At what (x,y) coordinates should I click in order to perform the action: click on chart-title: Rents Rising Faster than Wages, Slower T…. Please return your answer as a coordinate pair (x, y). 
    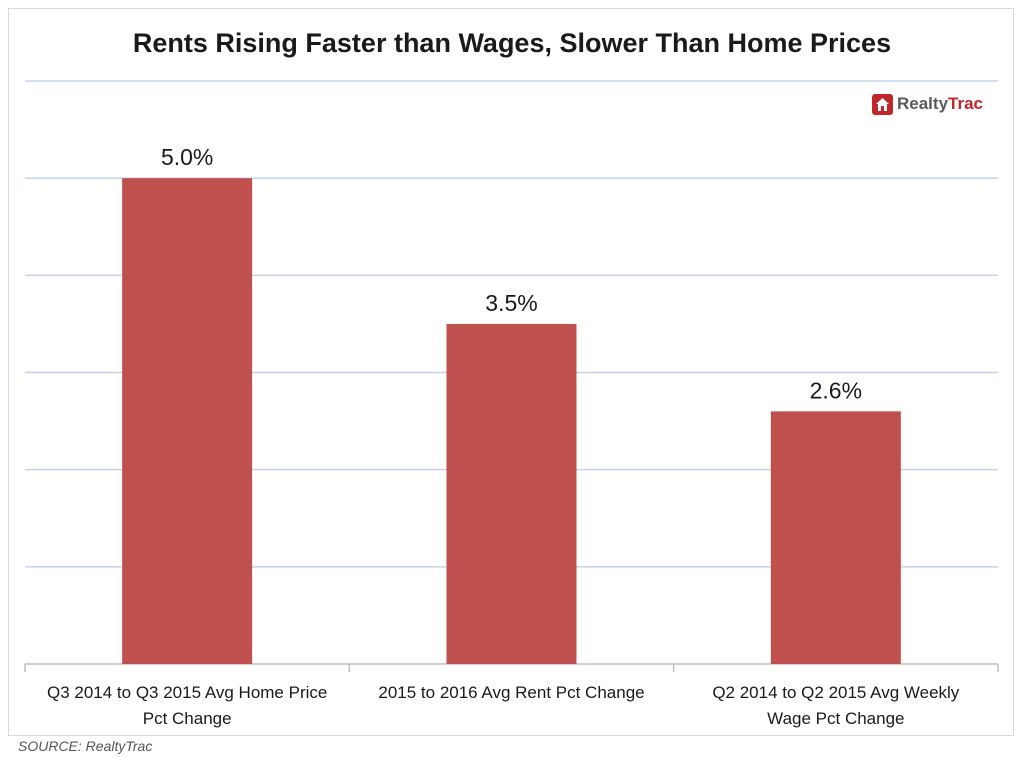
    Looking at the image, I should click on (512, 43).